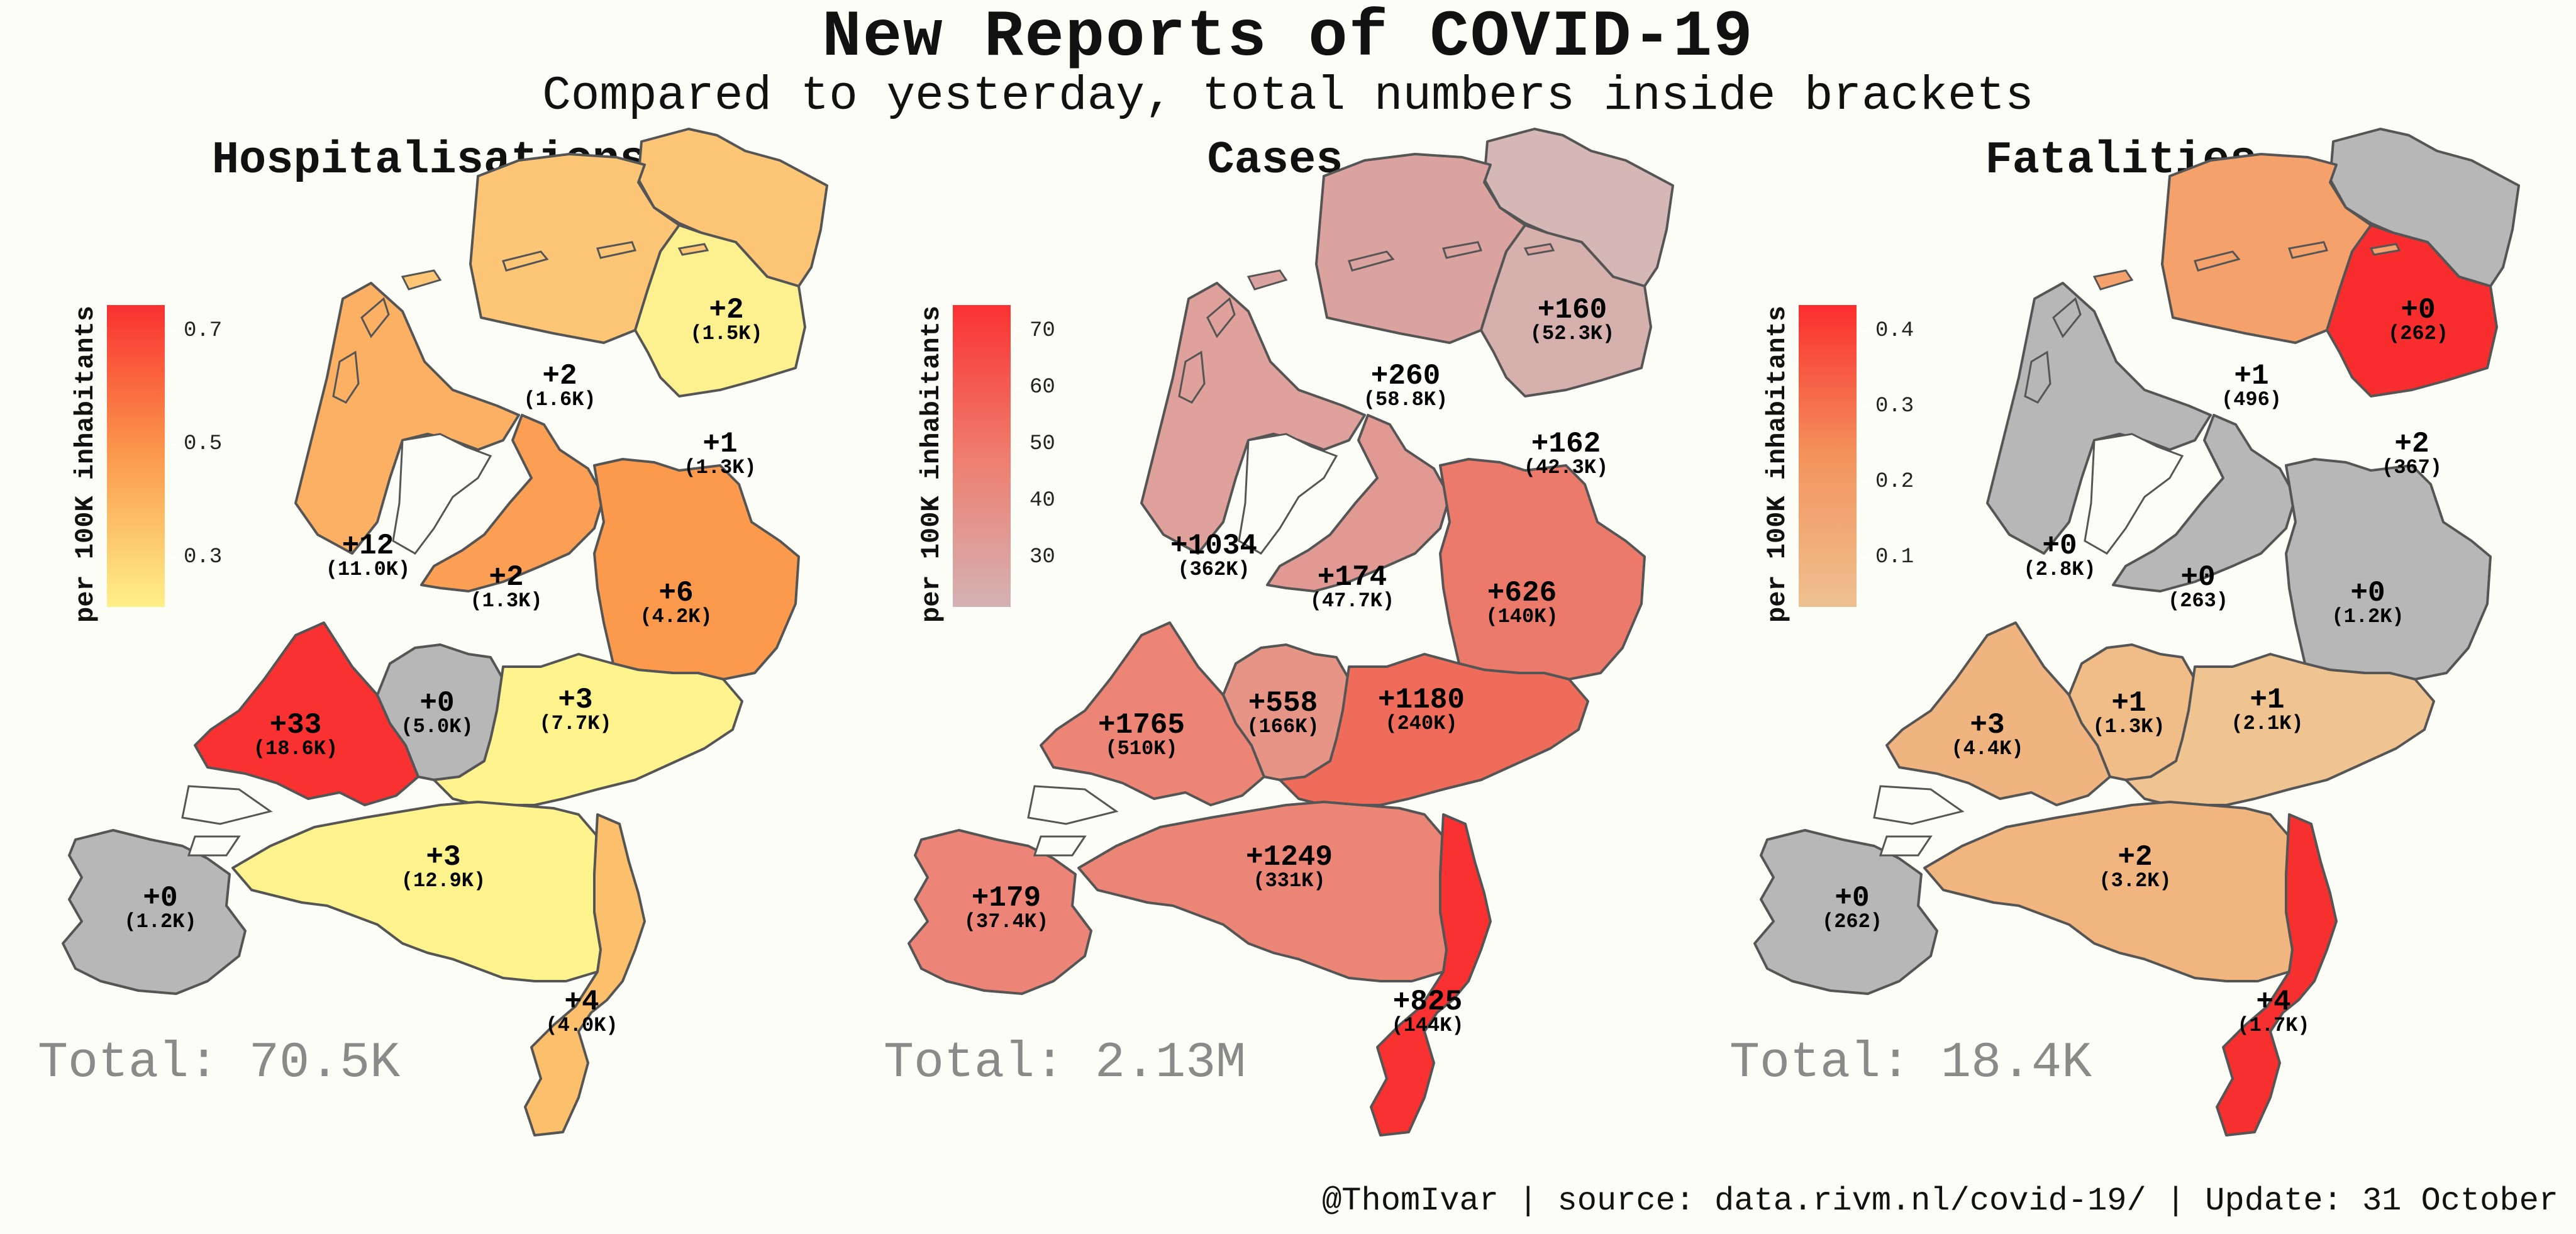 This screenshot has width=2576, height=1234. Describe the element at coordinates (2273, 1025) in the screenshot. I see `region-total: (1.7K)` at that location.